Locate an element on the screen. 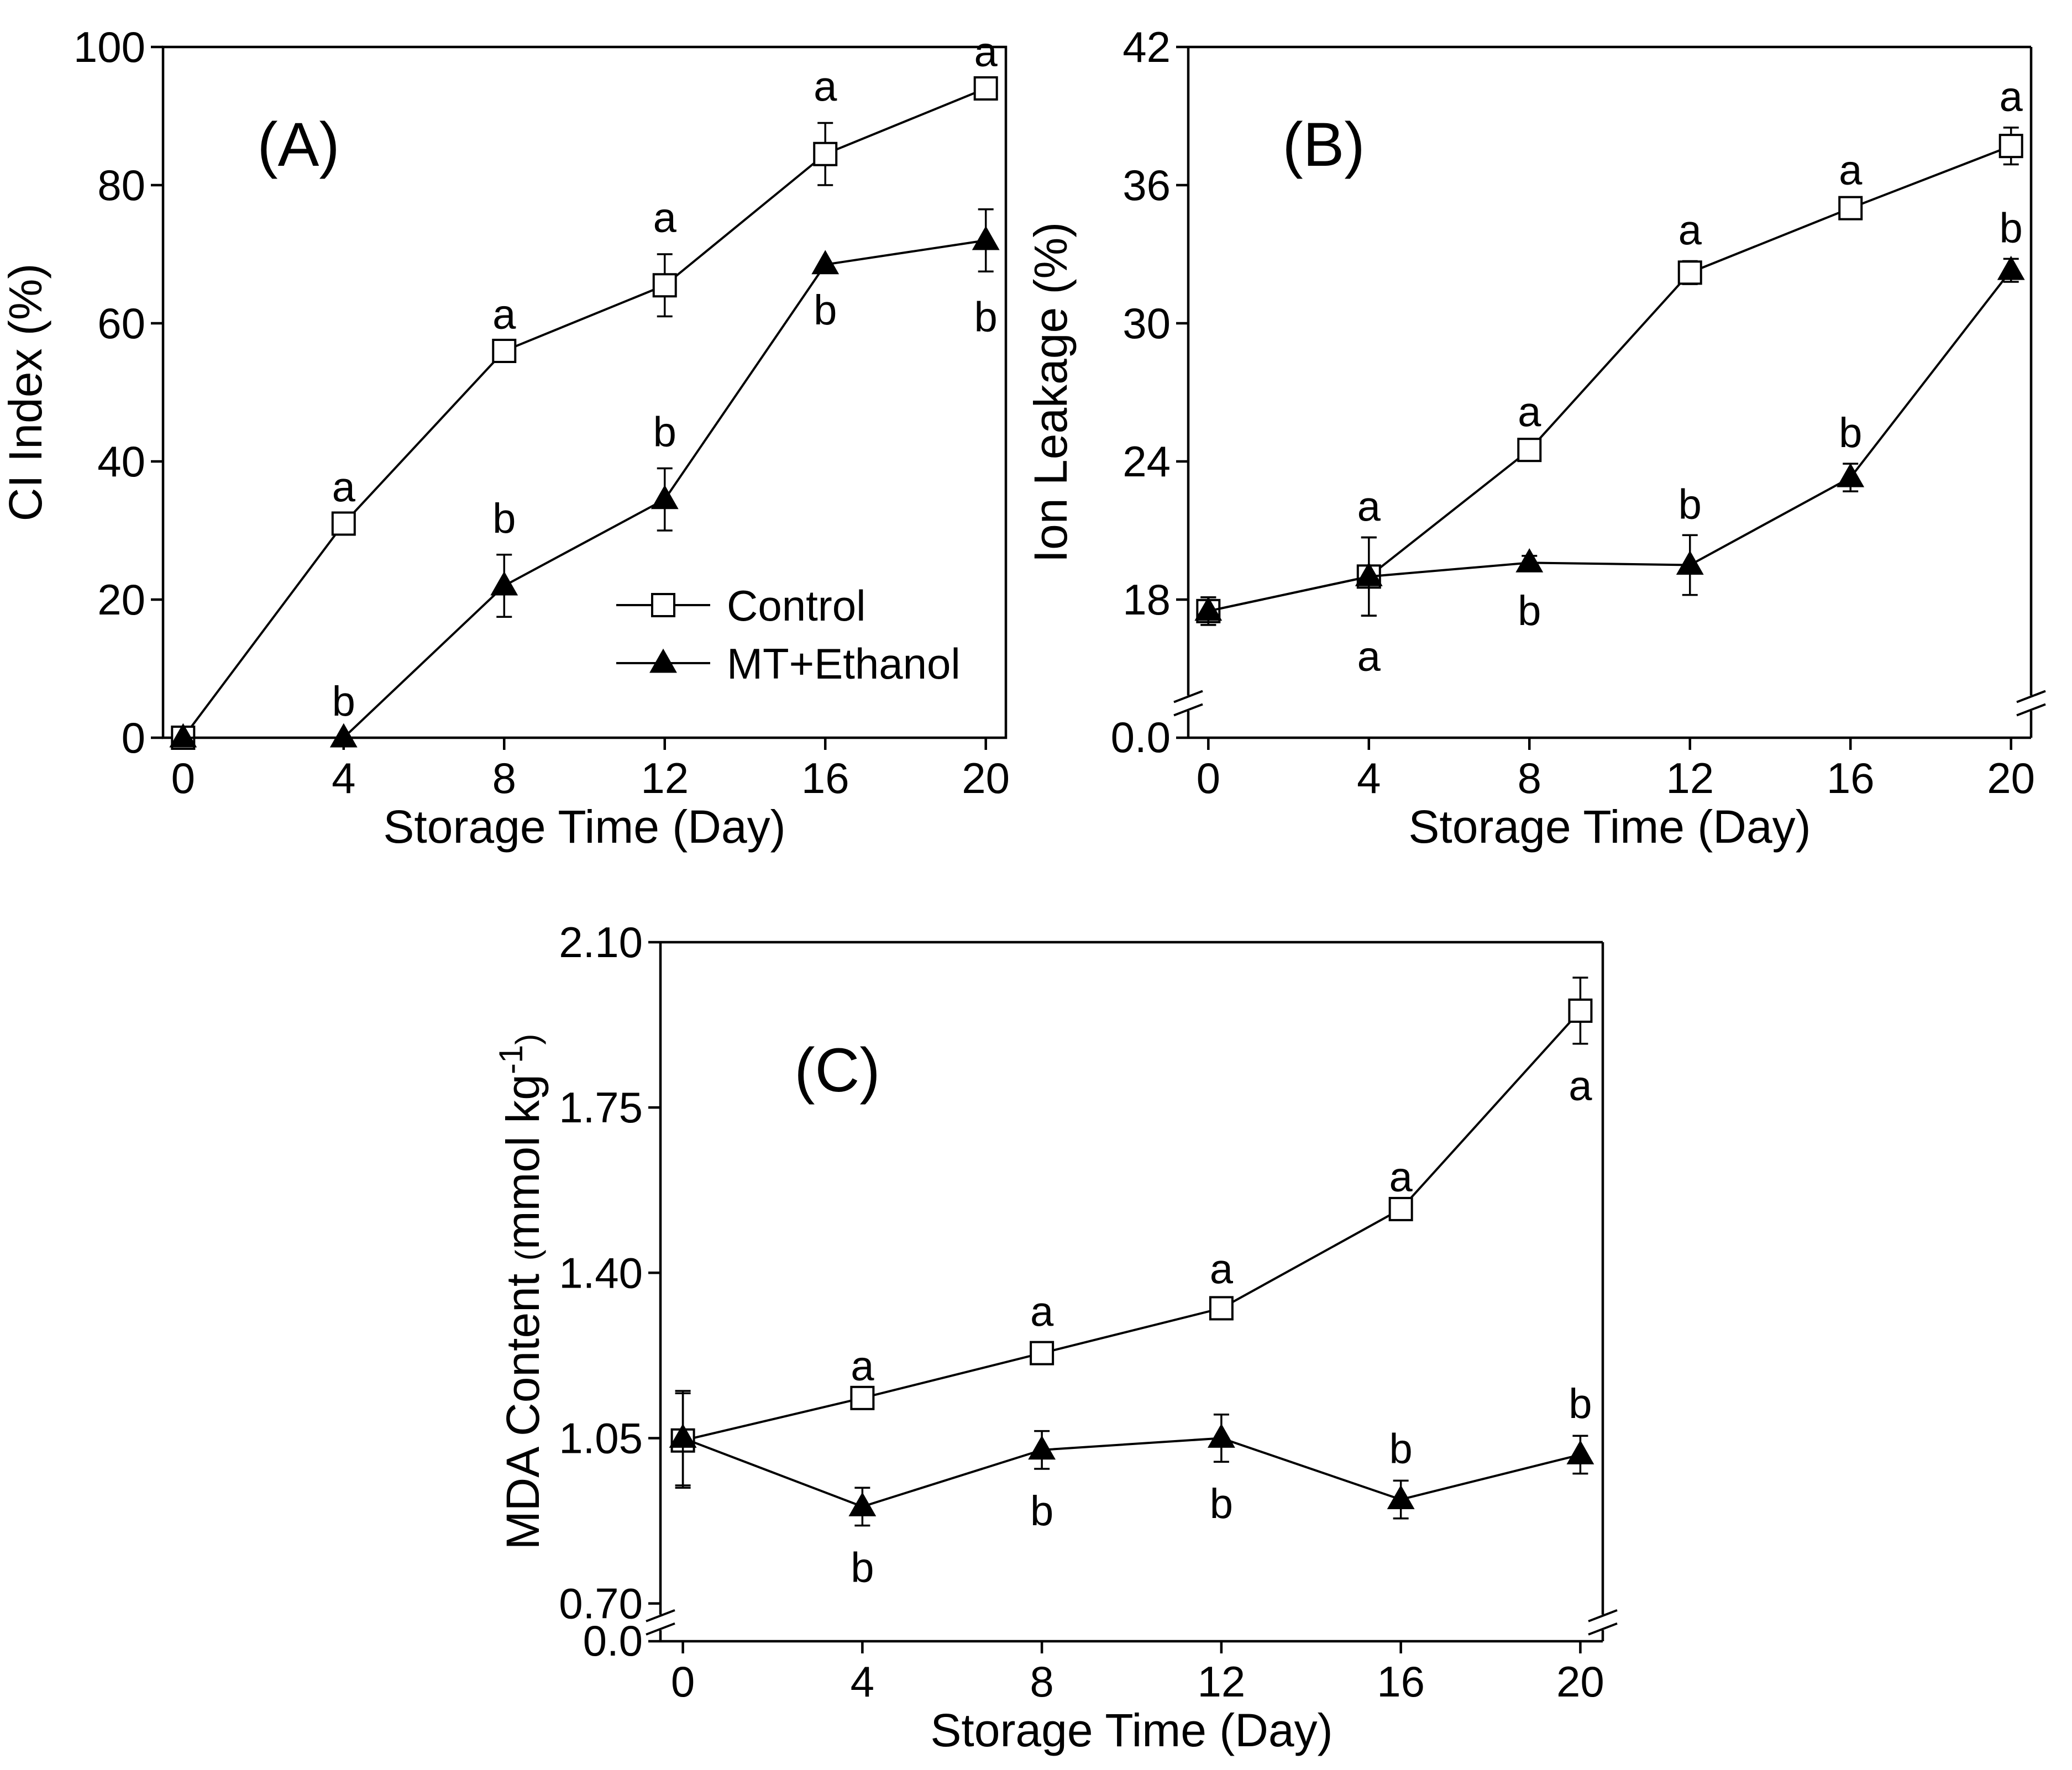 The image size is (2072, 1770). y-axis-title-part-ylabel_open_paren: ( is located at coordinates (527, 1255).